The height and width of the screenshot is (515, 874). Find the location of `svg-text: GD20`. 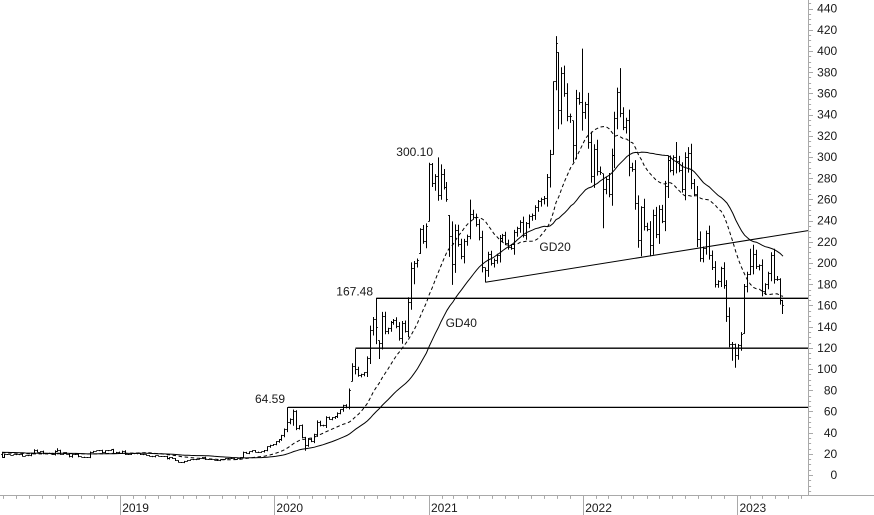

svg-text: GD20 is located at coordinates (555, 247).